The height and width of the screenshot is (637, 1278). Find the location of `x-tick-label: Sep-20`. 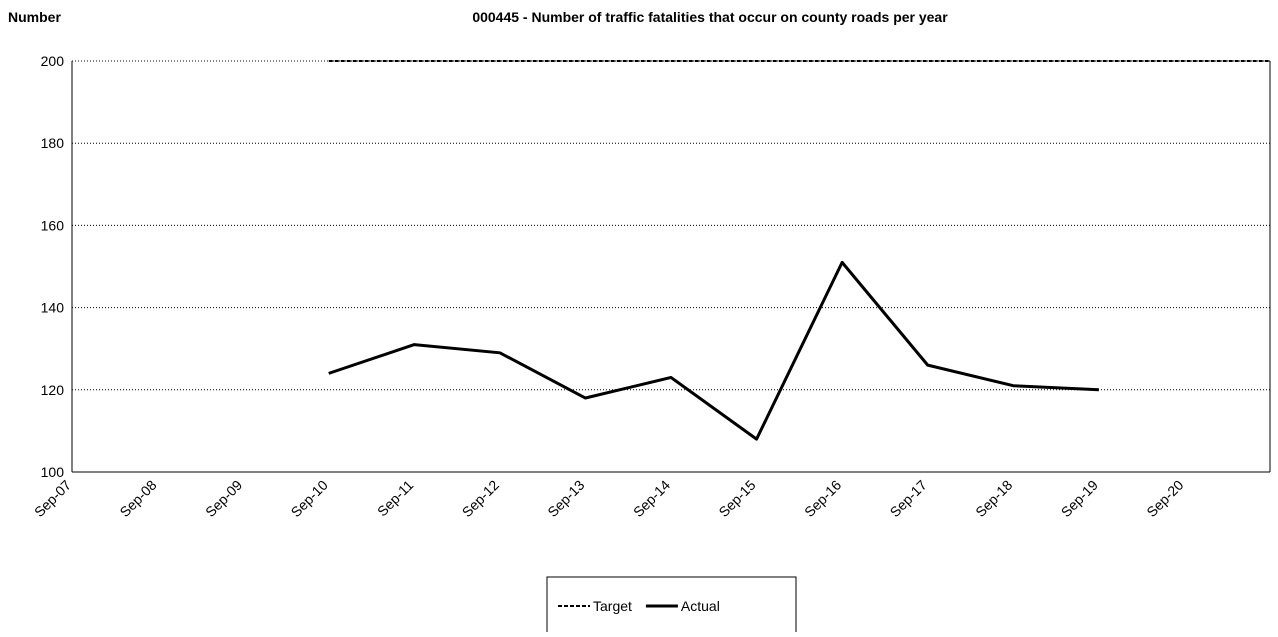

x-tick-label: Sep-20 is located at coordinates (1164, 498).